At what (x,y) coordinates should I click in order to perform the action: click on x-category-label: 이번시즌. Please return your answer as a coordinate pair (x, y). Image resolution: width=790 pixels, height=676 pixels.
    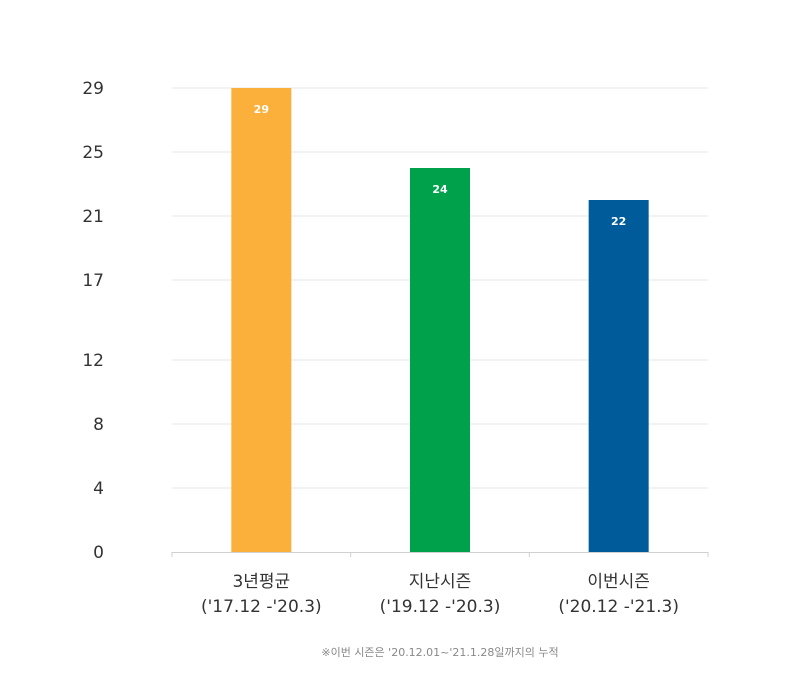
    Looking at the image, I should click on (618, 582).